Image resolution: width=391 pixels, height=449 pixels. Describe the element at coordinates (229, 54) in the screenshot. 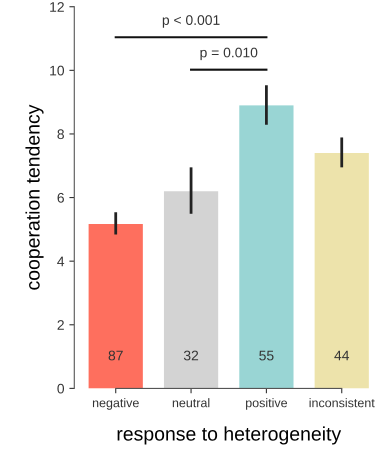

I see `annotation: p = 0.010` at that location.